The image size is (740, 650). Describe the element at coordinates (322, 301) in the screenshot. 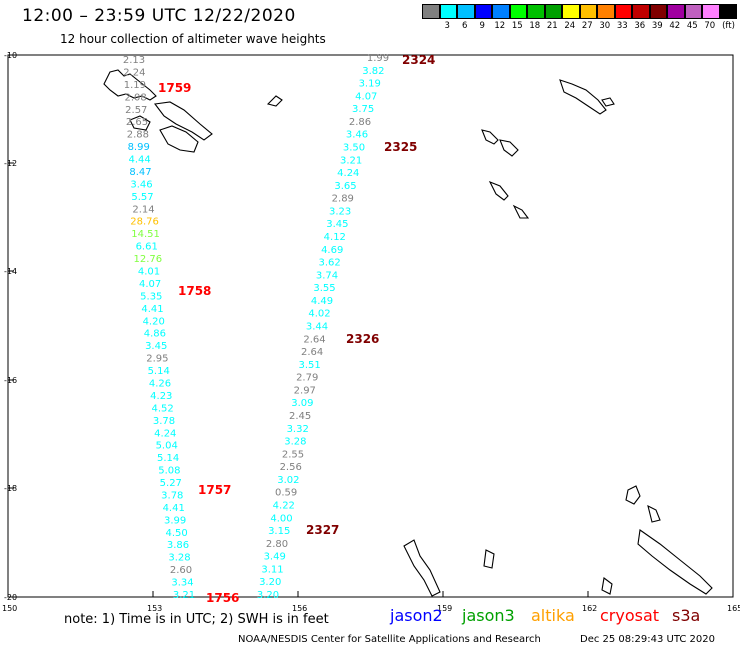

I see `wave-height-label: 4.49` at that location.